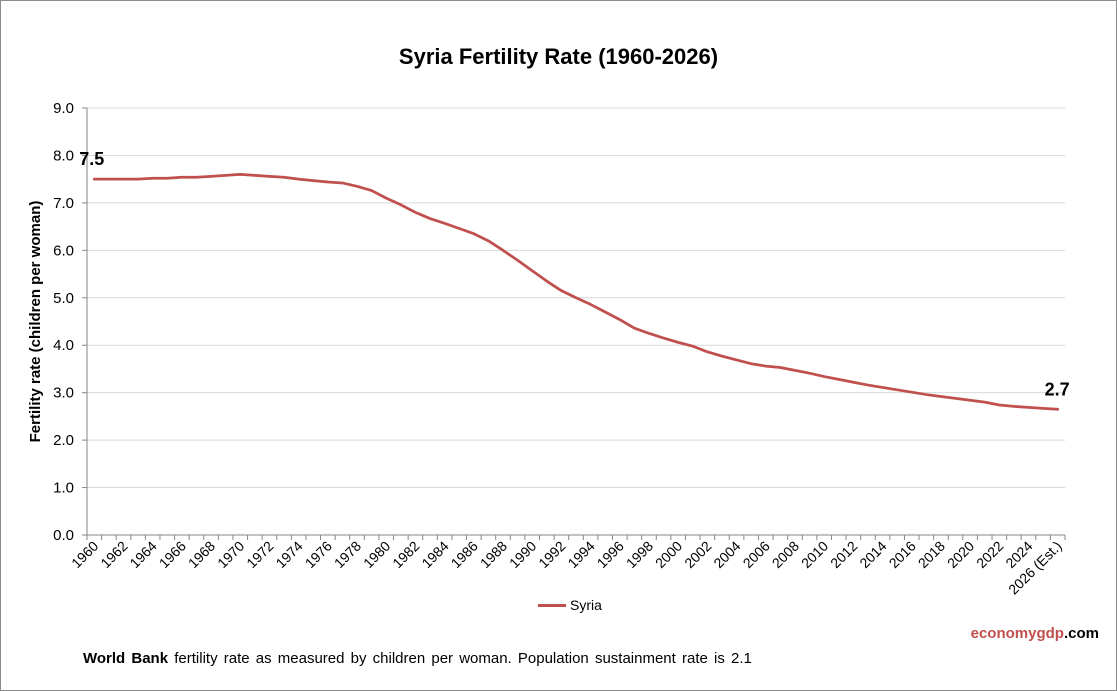 This screenshot has height=691, width=1117. I want to click on x-tick-label: 1968, so click(201, 554).